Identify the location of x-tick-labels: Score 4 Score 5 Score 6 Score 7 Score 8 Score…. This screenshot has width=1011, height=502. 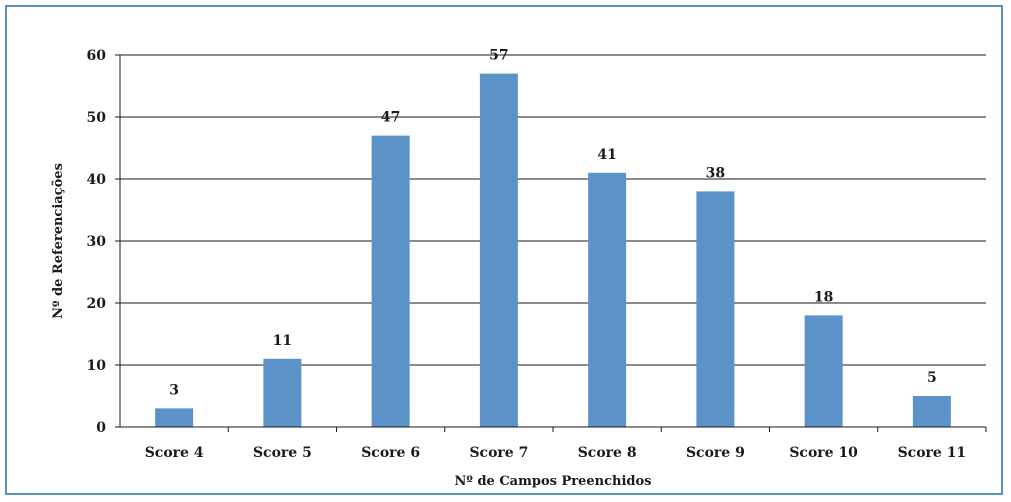
(566, 444).